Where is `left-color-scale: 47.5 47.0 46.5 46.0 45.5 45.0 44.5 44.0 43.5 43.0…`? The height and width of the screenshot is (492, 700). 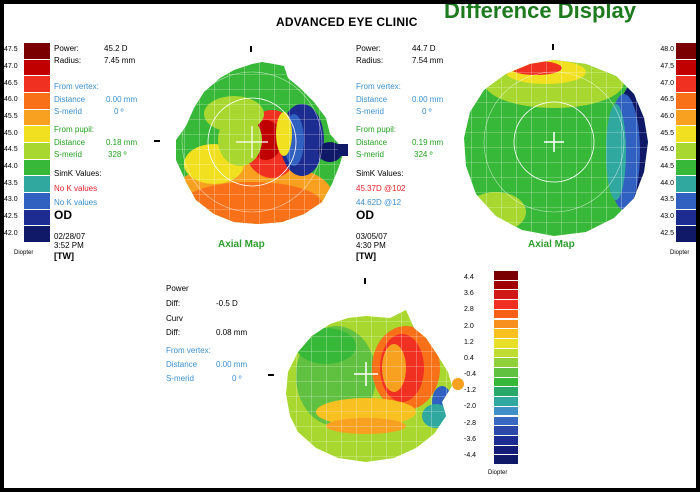
left-color-scale: 47.5 47.0 46.5 46.0 45.5 45.0 44.5 44.0 43.5 43.0… is located at coordinates (29, 142).